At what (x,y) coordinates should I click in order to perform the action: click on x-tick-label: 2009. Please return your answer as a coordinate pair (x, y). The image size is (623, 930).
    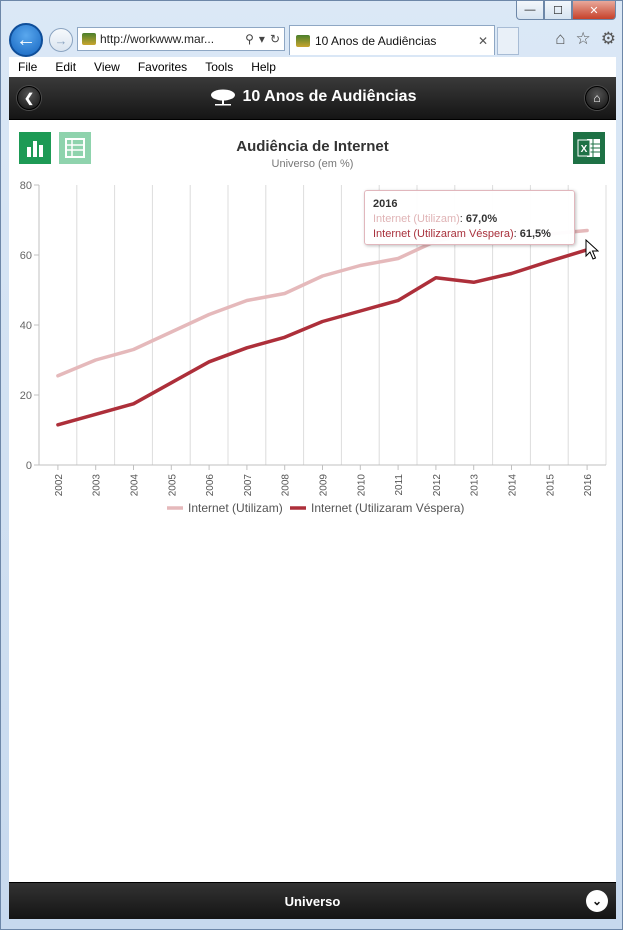
    Looking at the image, I should click on (324, 485).